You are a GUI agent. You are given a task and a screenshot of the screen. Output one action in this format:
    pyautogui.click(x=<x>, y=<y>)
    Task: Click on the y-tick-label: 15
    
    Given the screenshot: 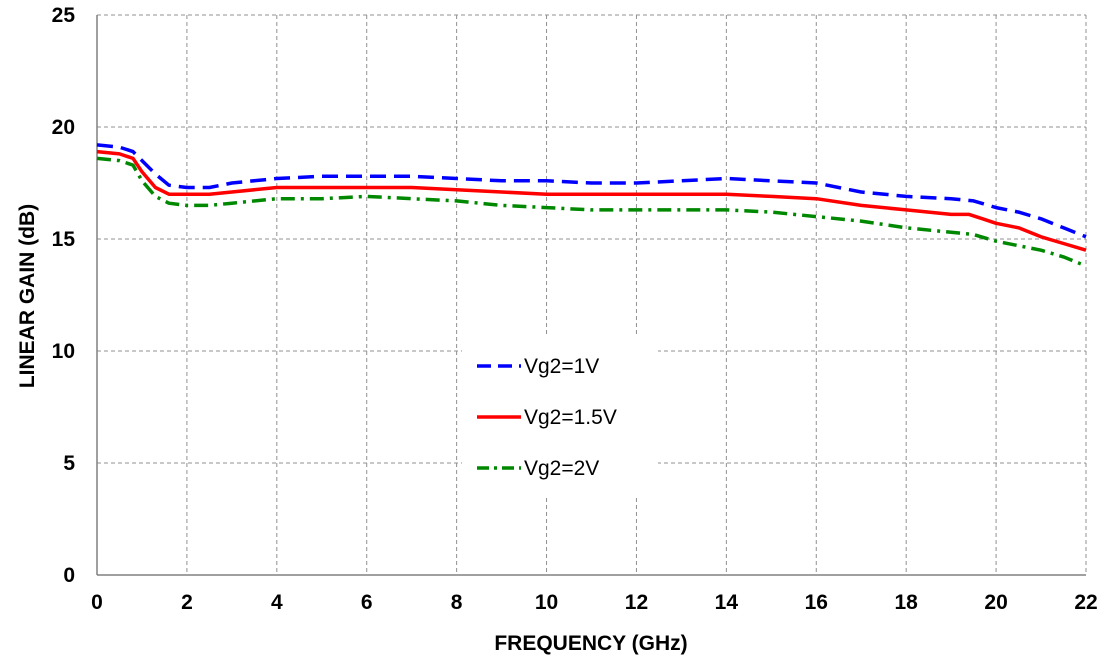 What is the action you would take?
    pyautogui.click(x=64, y=239)
    